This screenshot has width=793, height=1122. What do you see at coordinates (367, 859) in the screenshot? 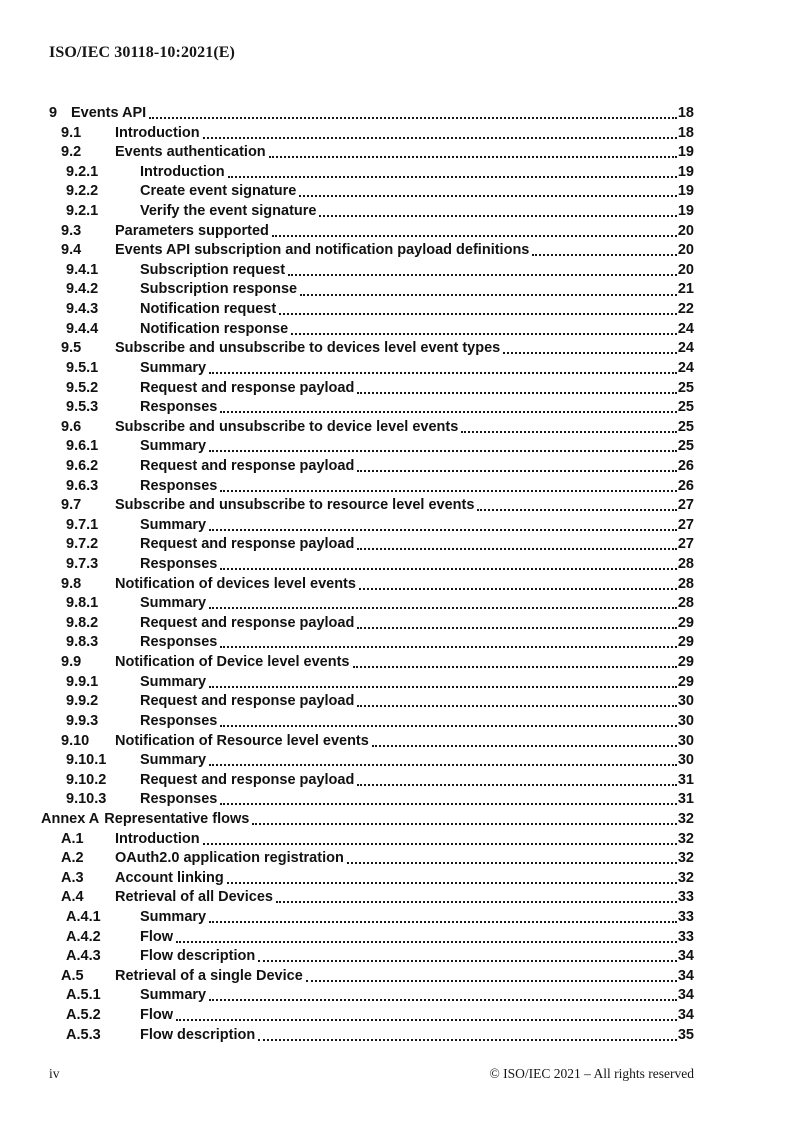
I see `toc-entry: A.2 OAuth2.0 application registration 32` at bounding box center [367, 859].